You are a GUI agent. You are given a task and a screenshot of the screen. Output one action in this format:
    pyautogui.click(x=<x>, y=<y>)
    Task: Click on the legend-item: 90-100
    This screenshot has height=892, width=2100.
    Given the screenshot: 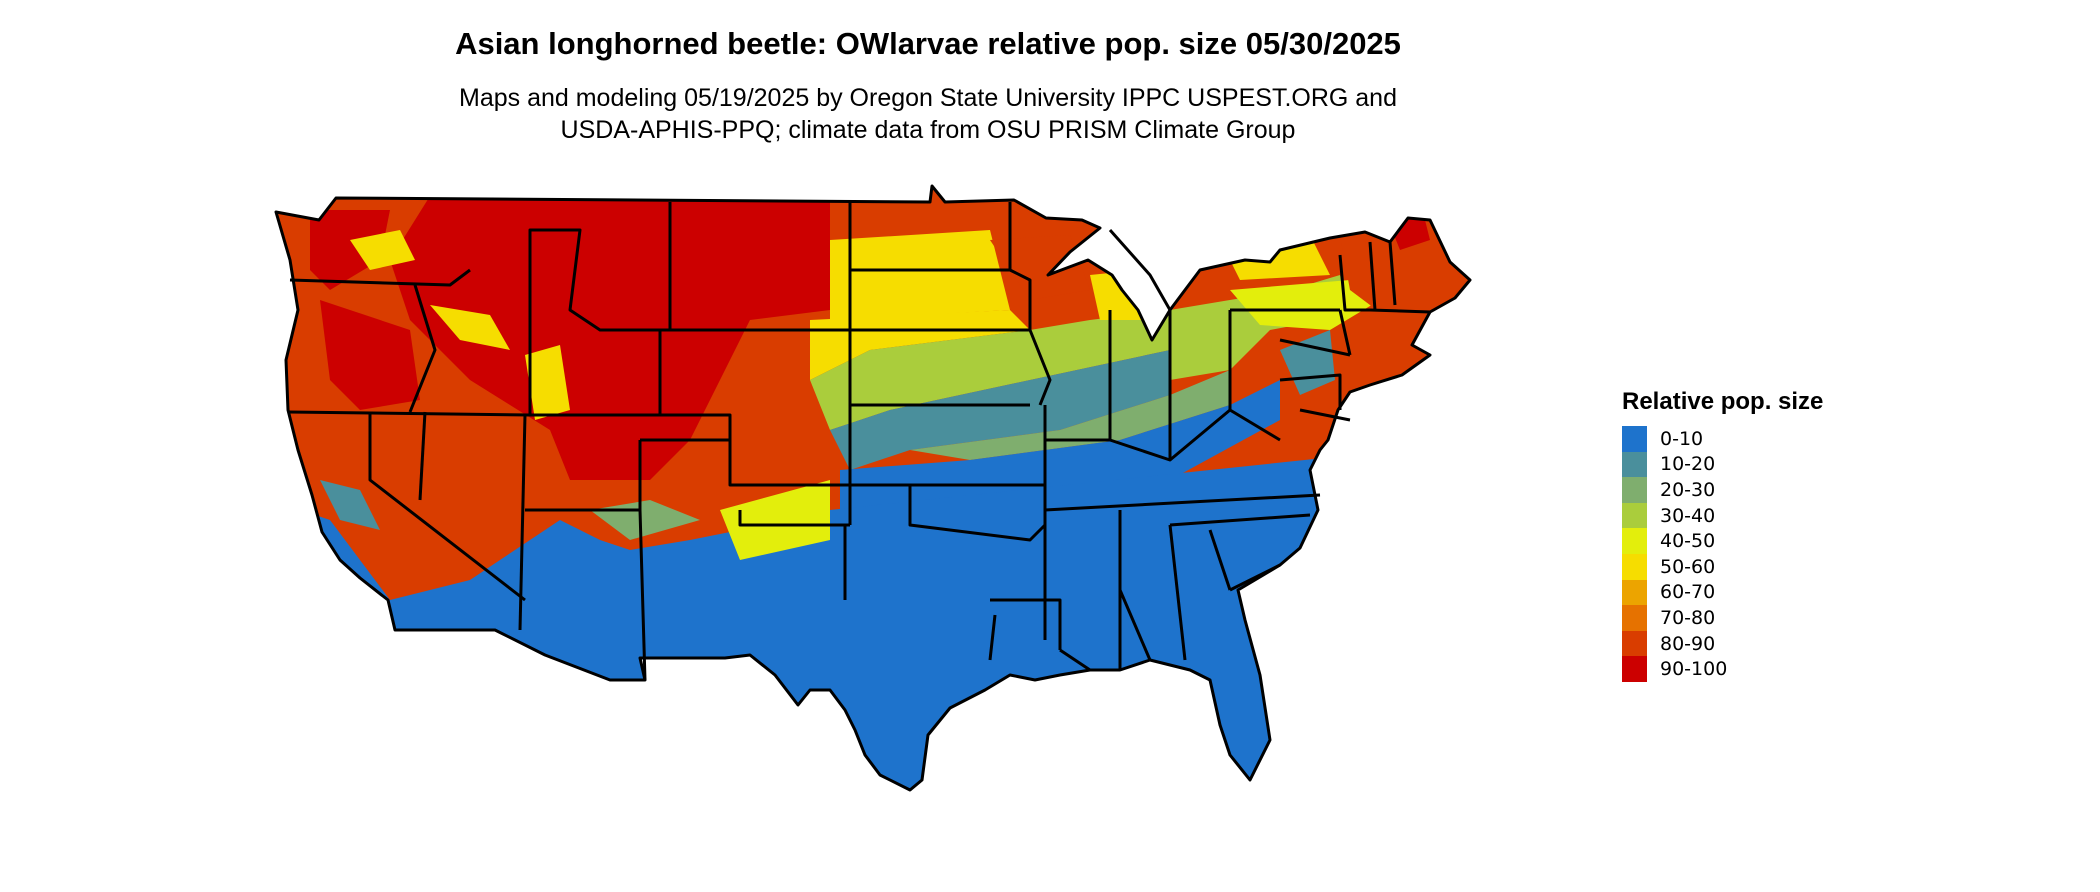 What is the action you would take?
    pyautogui.click(x=1722, y=669)
    